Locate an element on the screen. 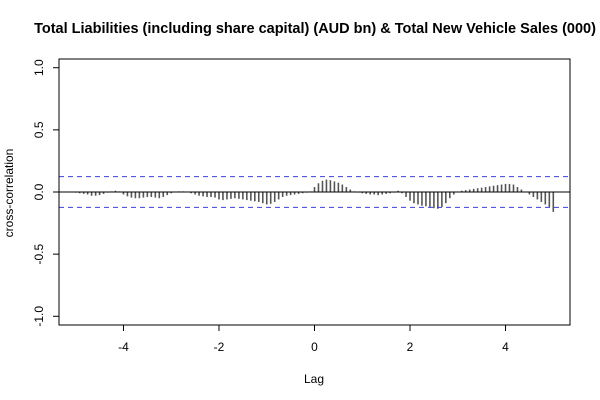 The image size is (600, 400). x-tick-label: -2 is located at coordinates (219, 347).